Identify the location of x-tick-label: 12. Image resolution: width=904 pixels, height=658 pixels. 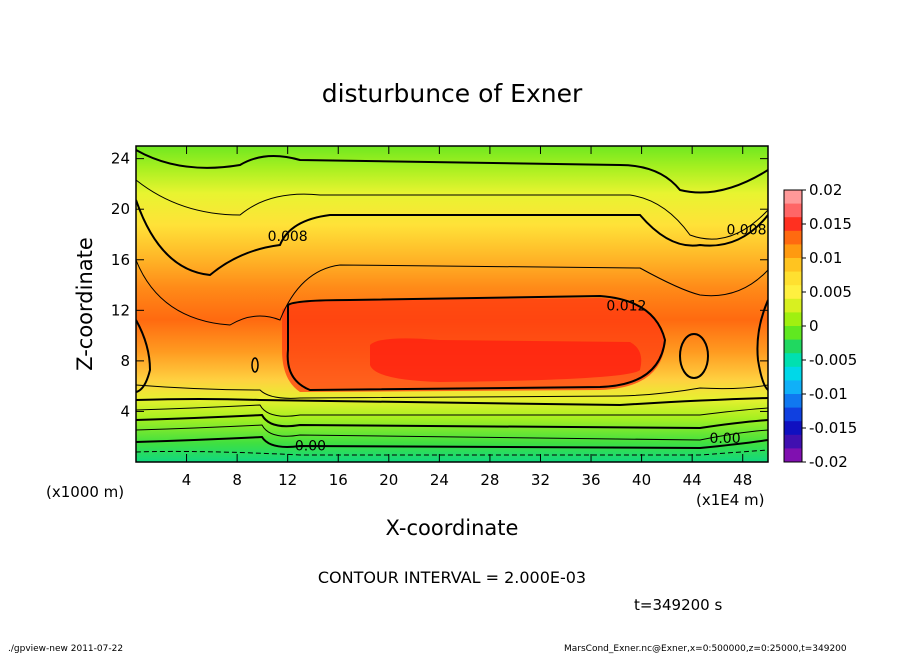
(287, 480).